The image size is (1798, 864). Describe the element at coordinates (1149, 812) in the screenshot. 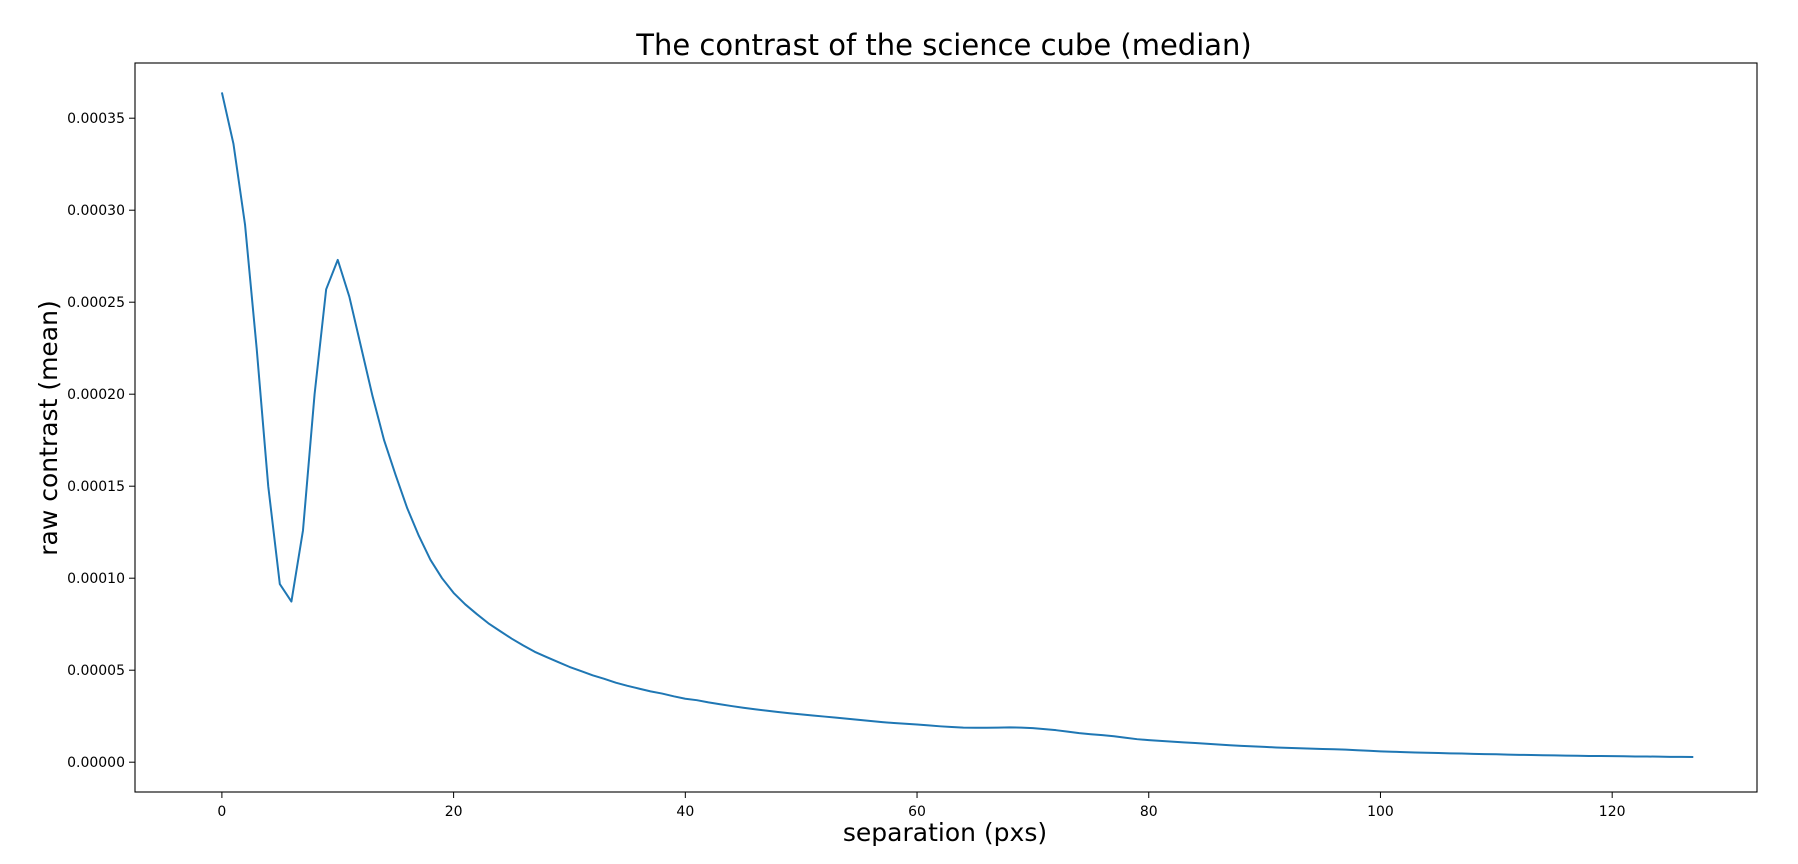

I see `x-tick-label: 80` at that location.